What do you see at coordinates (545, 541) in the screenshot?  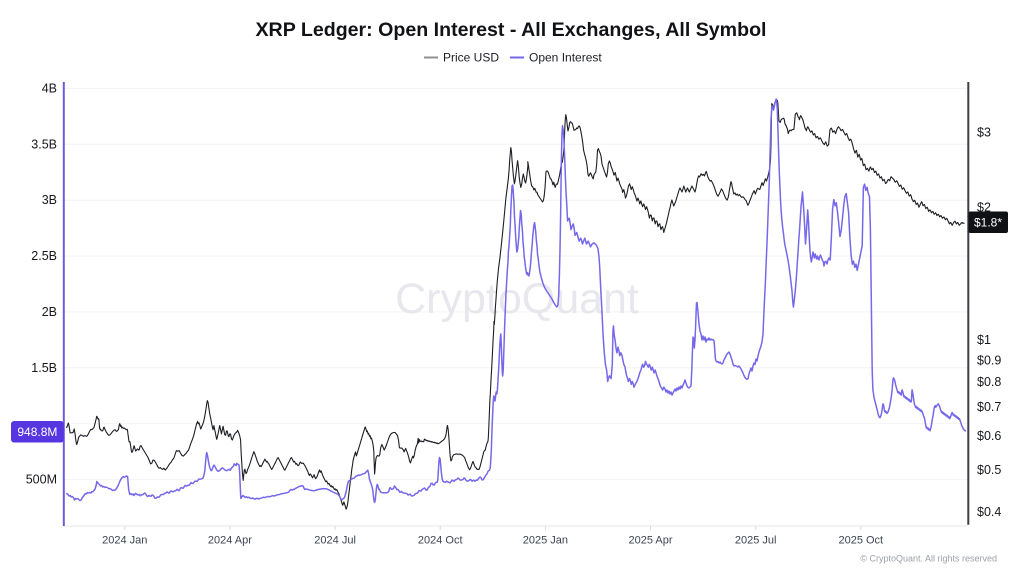 I see `svg-text: 2025 Jan` at bounding box center [545, 541].